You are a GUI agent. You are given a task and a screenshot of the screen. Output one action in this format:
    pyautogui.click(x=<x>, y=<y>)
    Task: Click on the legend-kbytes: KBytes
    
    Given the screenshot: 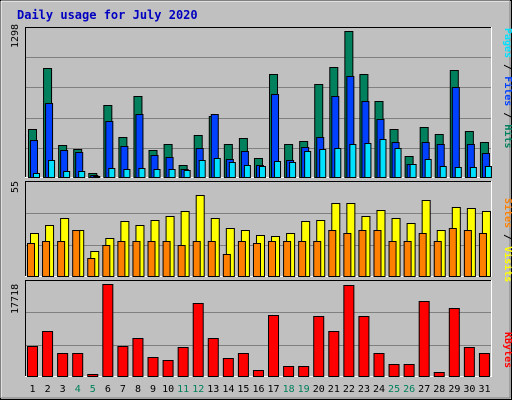 What is the action you would take?
    pyautogui.click(x=507, y=350)
    